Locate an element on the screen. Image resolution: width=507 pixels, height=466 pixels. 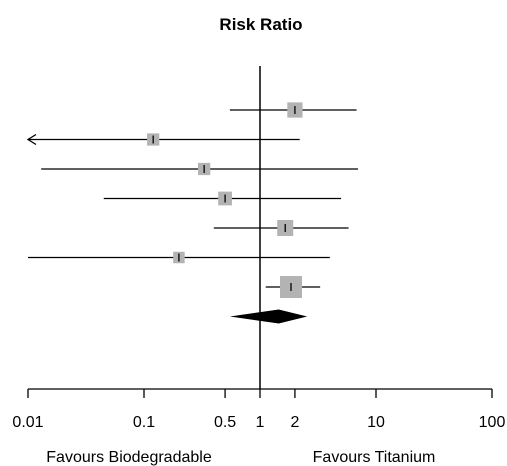
favours-left-label: Favours Biodegradable is located at coordinates (129, 457).